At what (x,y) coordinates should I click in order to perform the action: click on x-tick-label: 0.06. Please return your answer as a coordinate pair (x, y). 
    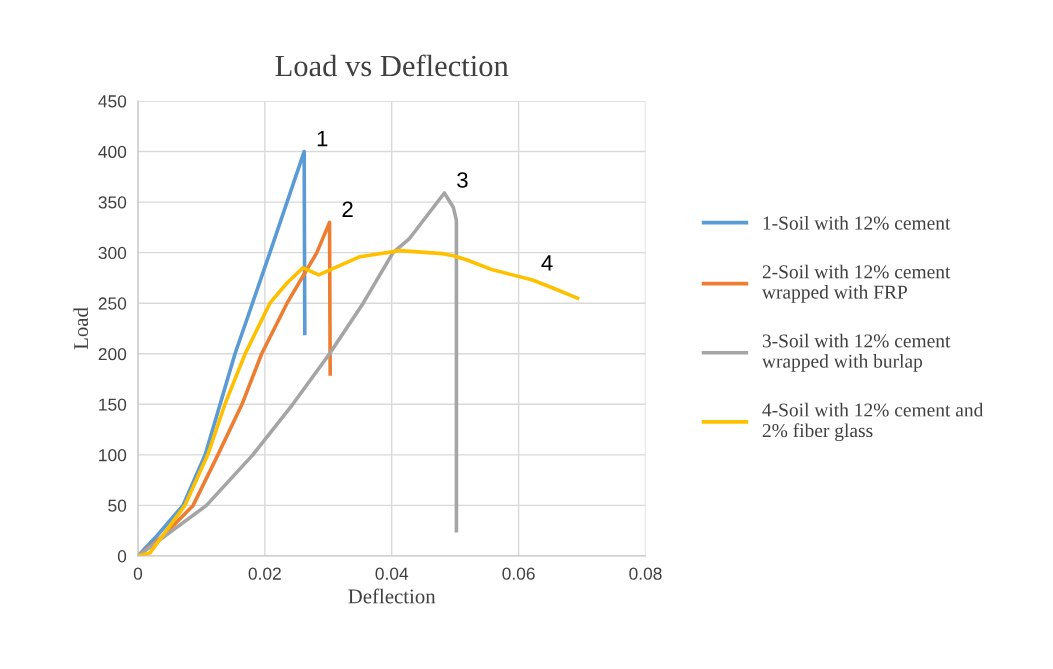
    Looking at the image, I should click on (518, 573).